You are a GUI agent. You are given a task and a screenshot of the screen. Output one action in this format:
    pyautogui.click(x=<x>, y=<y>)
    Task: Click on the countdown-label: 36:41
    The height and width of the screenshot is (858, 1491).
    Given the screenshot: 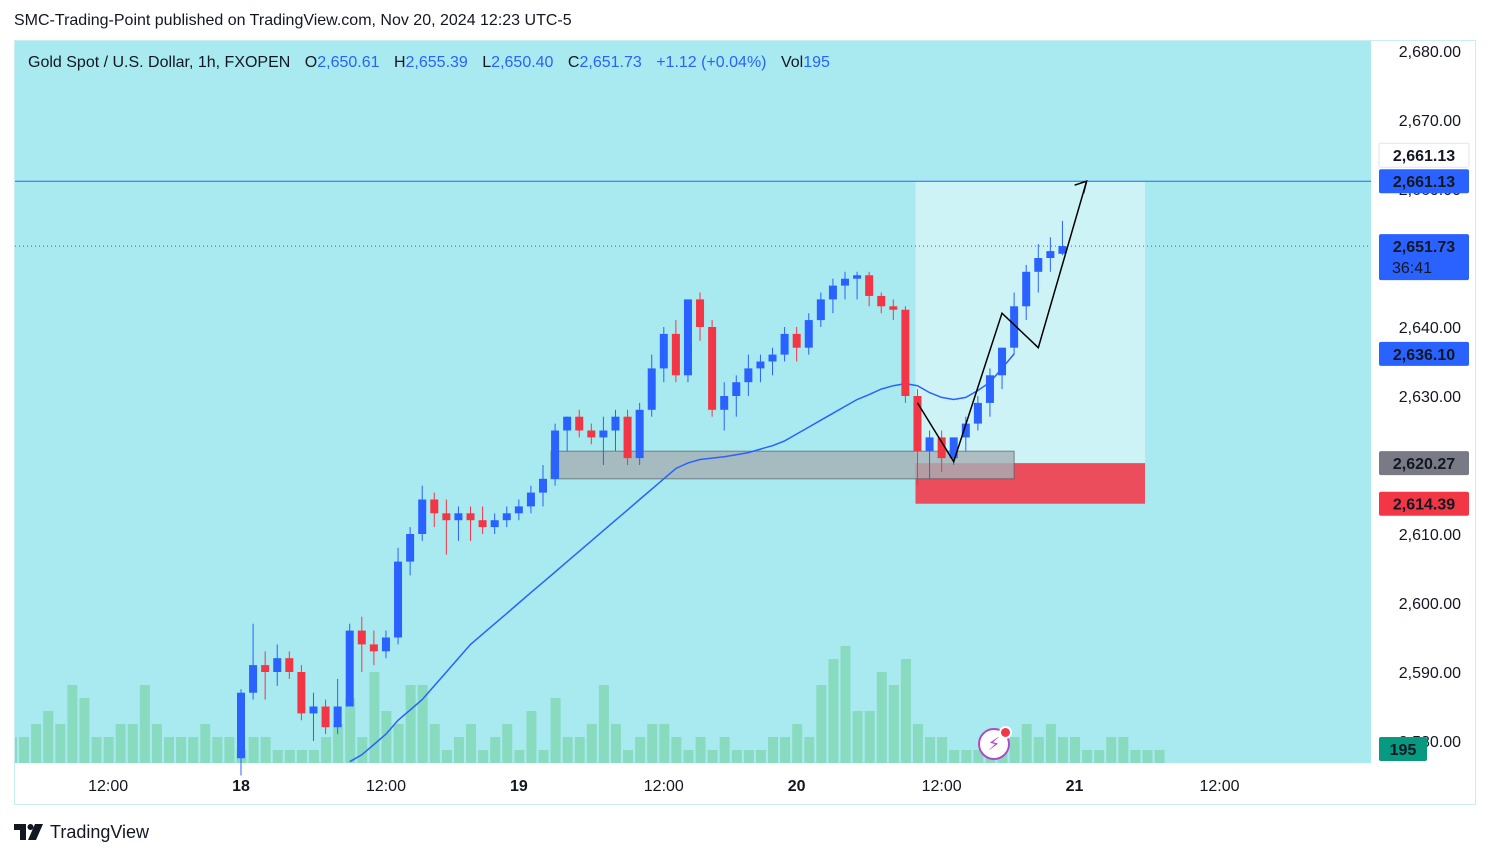 What is the action you would take?
    pyautogui.click(x=1412, y=268)
    